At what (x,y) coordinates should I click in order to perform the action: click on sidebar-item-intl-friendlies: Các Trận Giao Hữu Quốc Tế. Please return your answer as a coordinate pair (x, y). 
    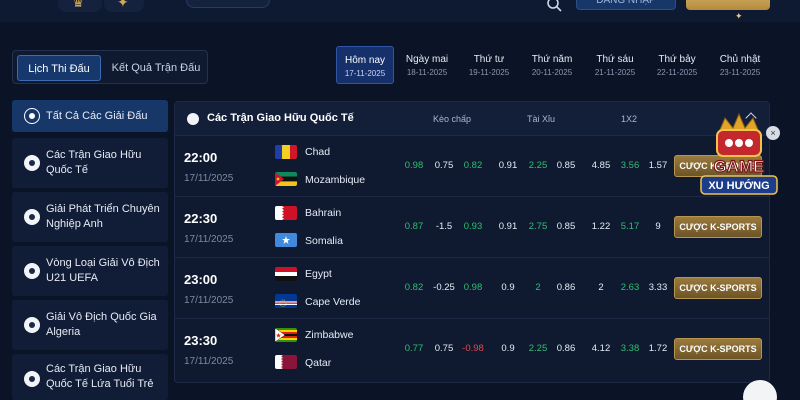
    Looking at the image, I should click on (90, 163).